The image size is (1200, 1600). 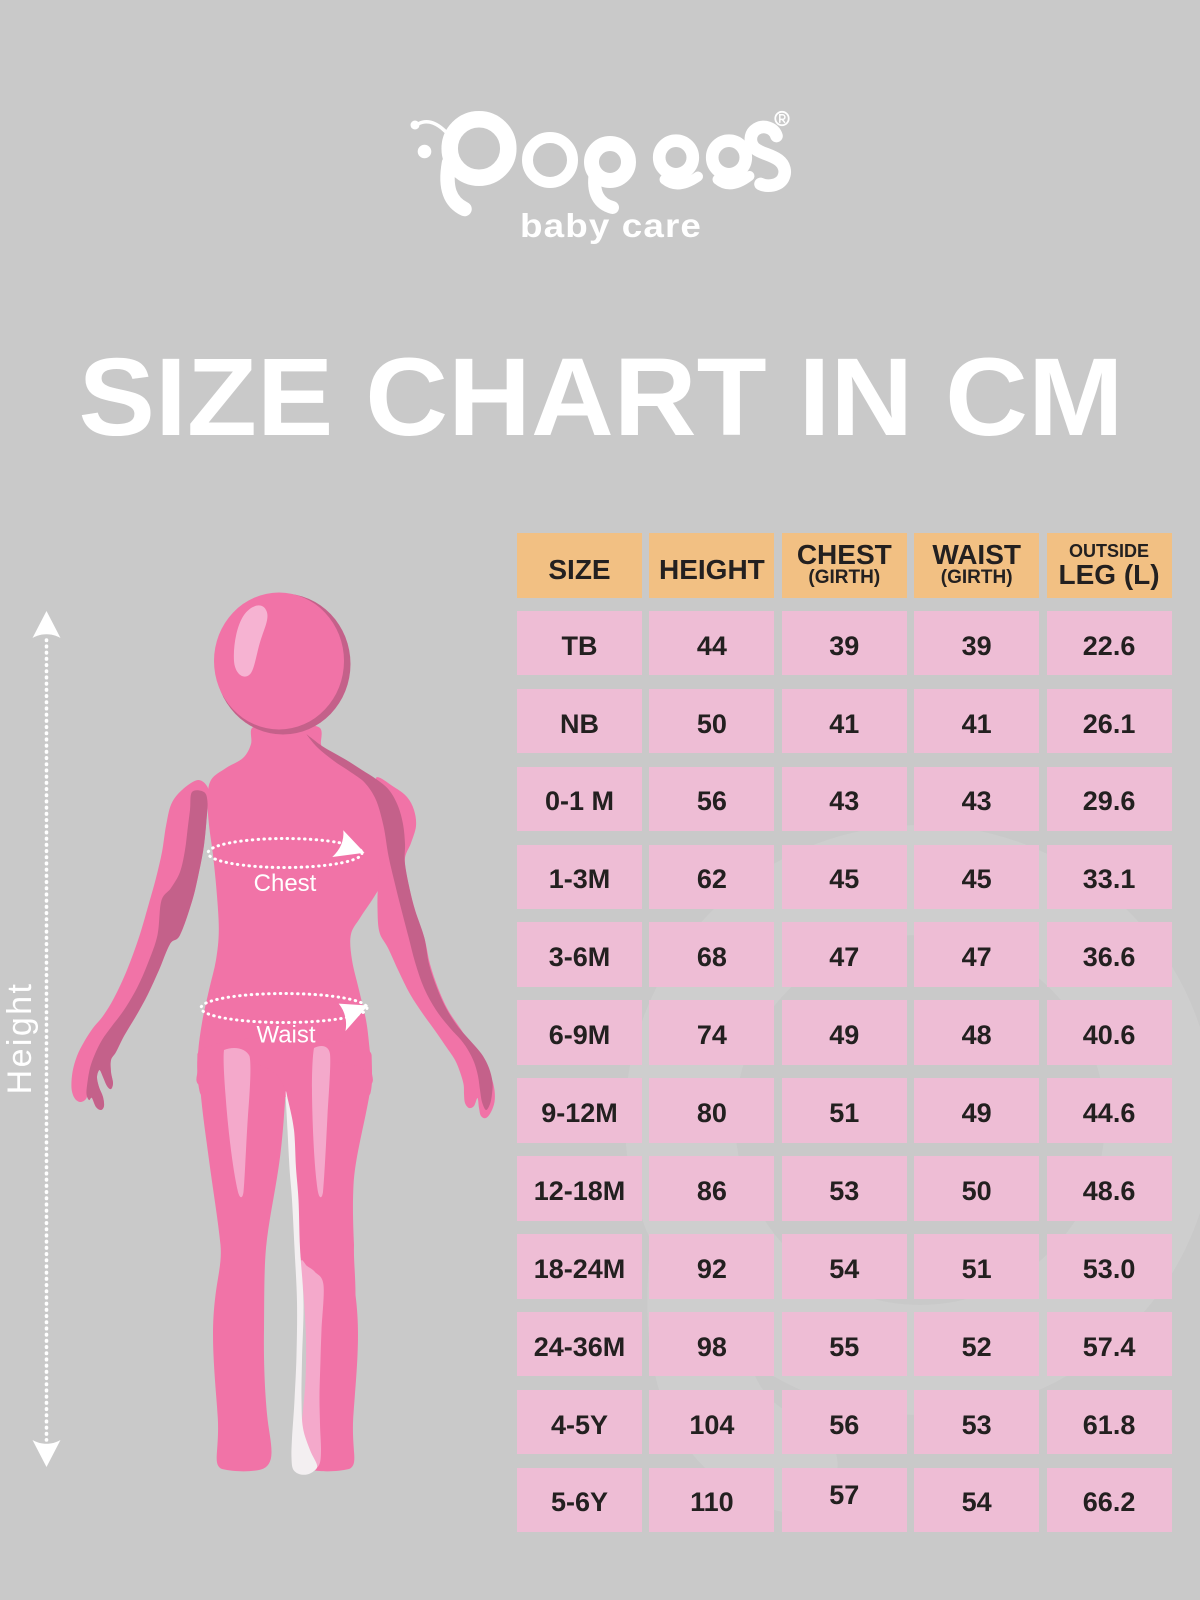 I want to click on svg-text: SIZE CHART IN CM, so click(x=601, y=397).